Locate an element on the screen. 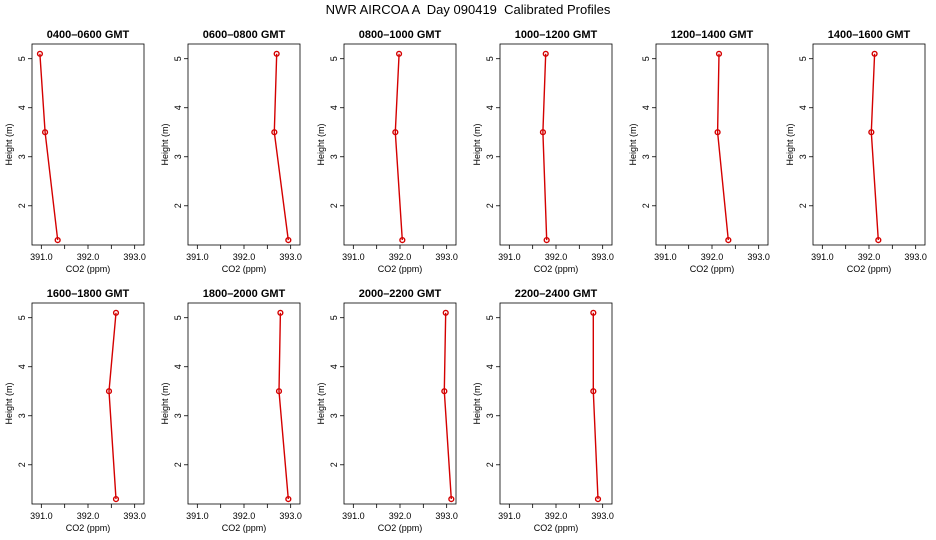  panel-title: 0400–0600 GMT is located at coordinates (88, 35).